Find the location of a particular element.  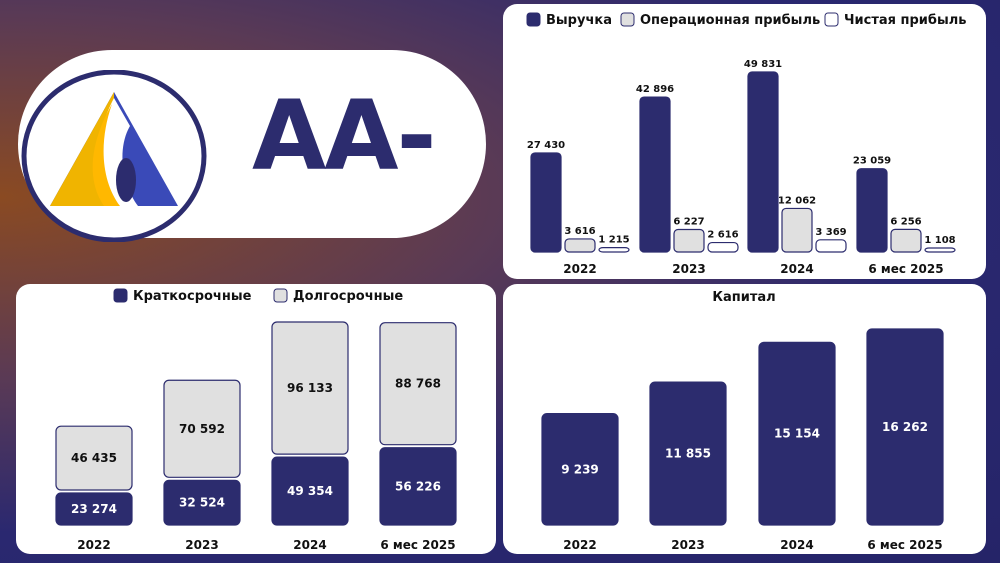

legend-item-label: Операционная прибыль is located at coordinates (730, 20).